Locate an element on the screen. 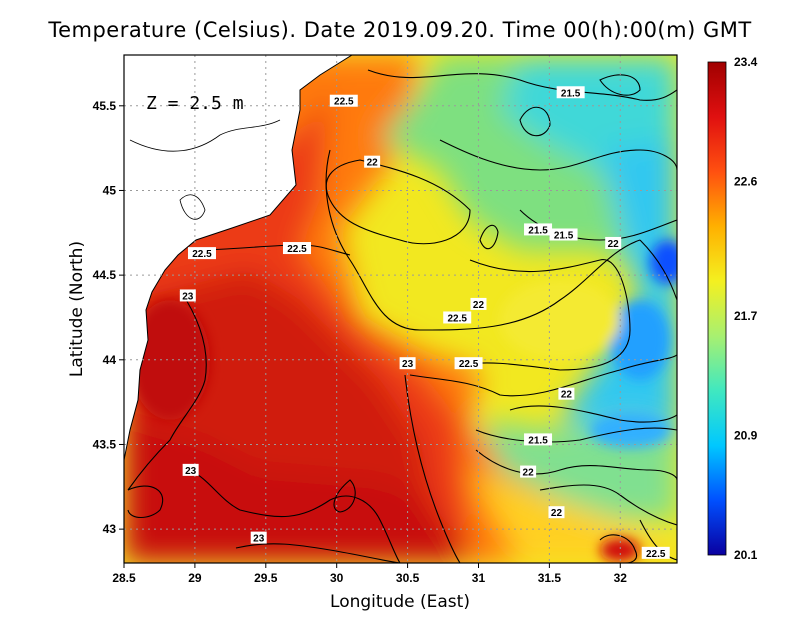 The height and width of the screenshot is (618, 800). field-blue-streak is located at coordinates (640, 340).